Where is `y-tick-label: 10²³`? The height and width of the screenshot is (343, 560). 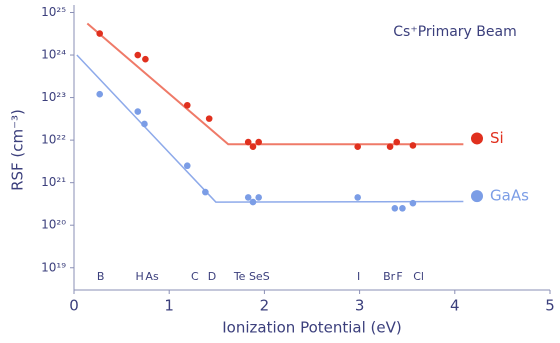 y-tick-label: 10²³ is located at coordinates (53, 97).